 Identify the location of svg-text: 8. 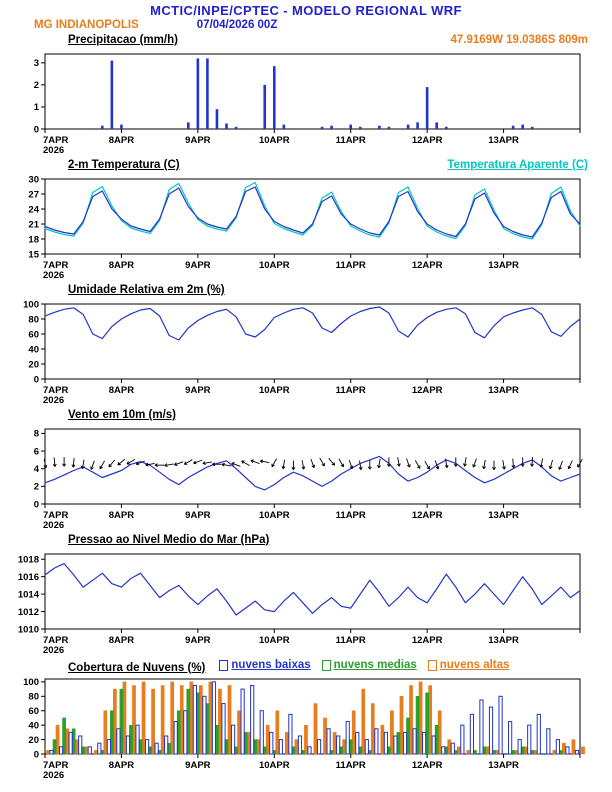
(36, 434).